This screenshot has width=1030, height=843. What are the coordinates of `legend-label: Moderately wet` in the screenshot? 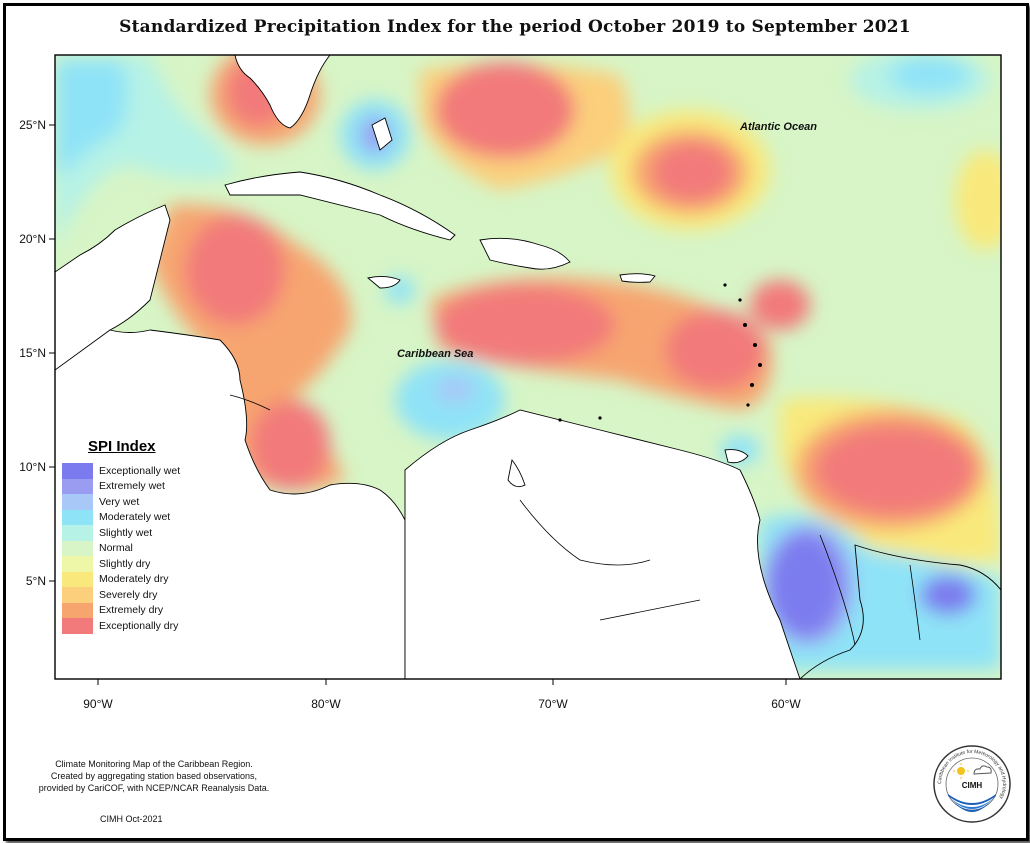 It's located at (135, 517).